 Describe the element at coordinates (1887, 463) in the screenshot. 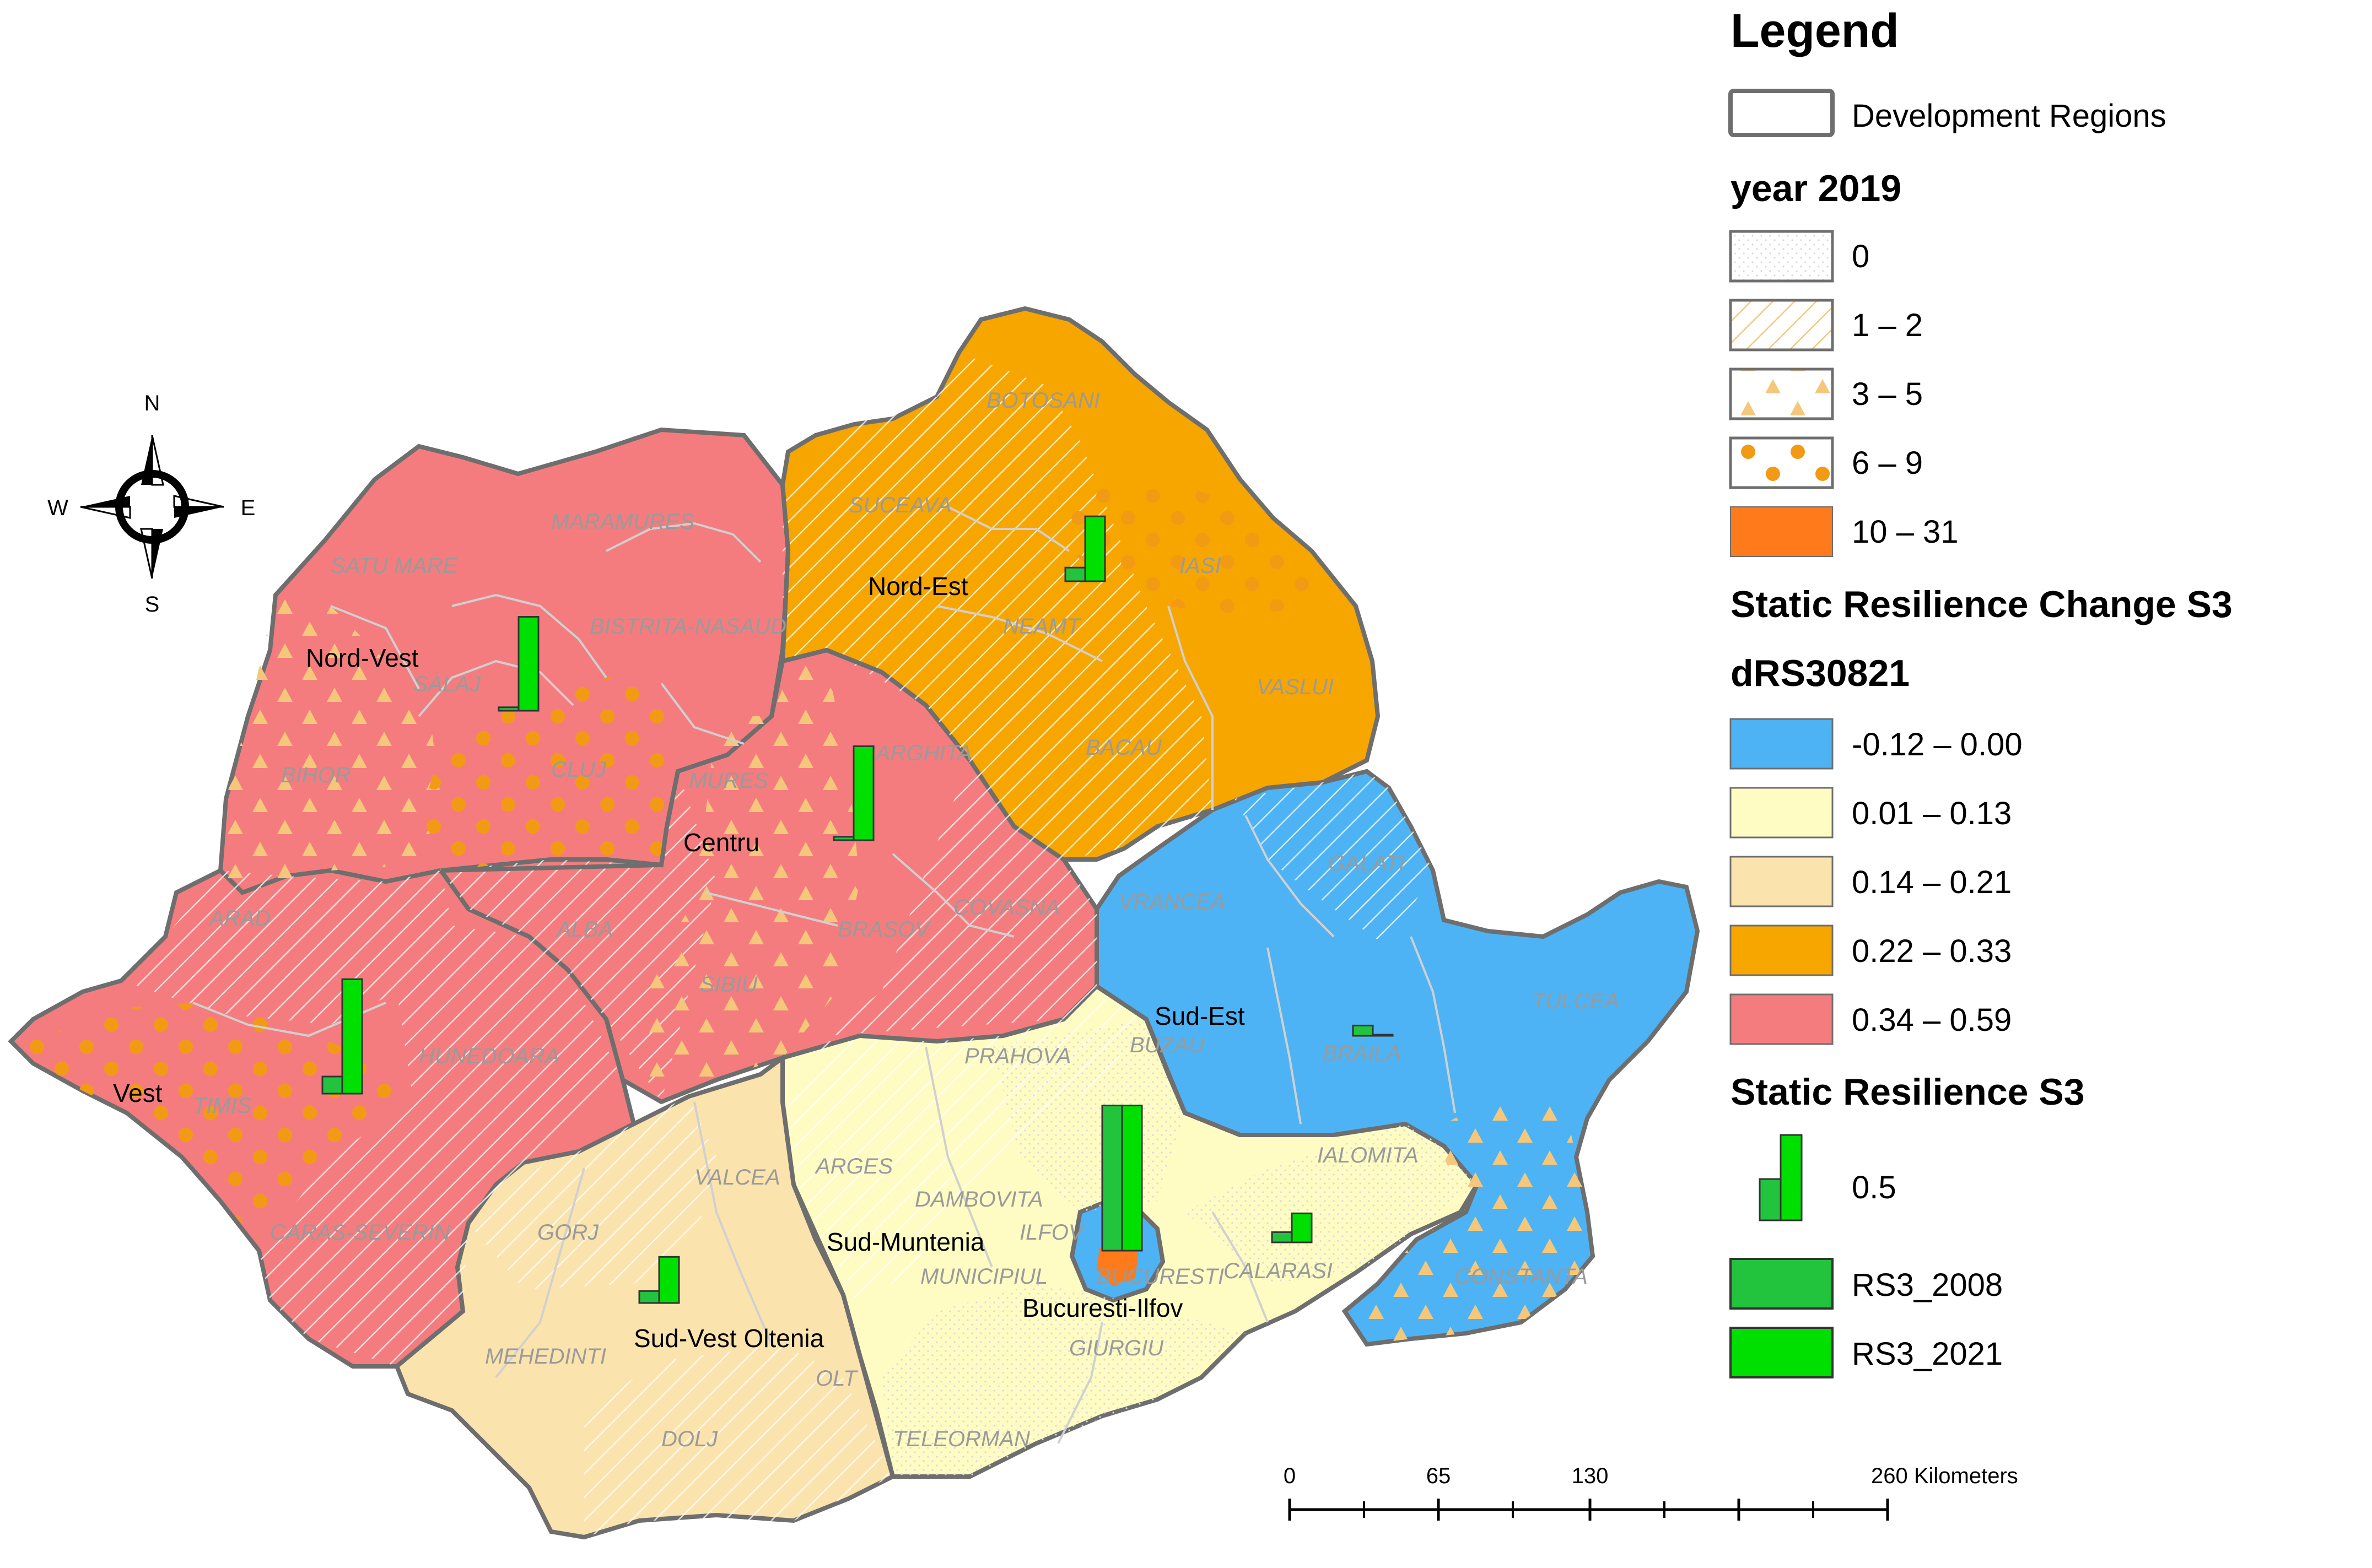

I see `legend-label-year-3: 6 – 9` at that location.